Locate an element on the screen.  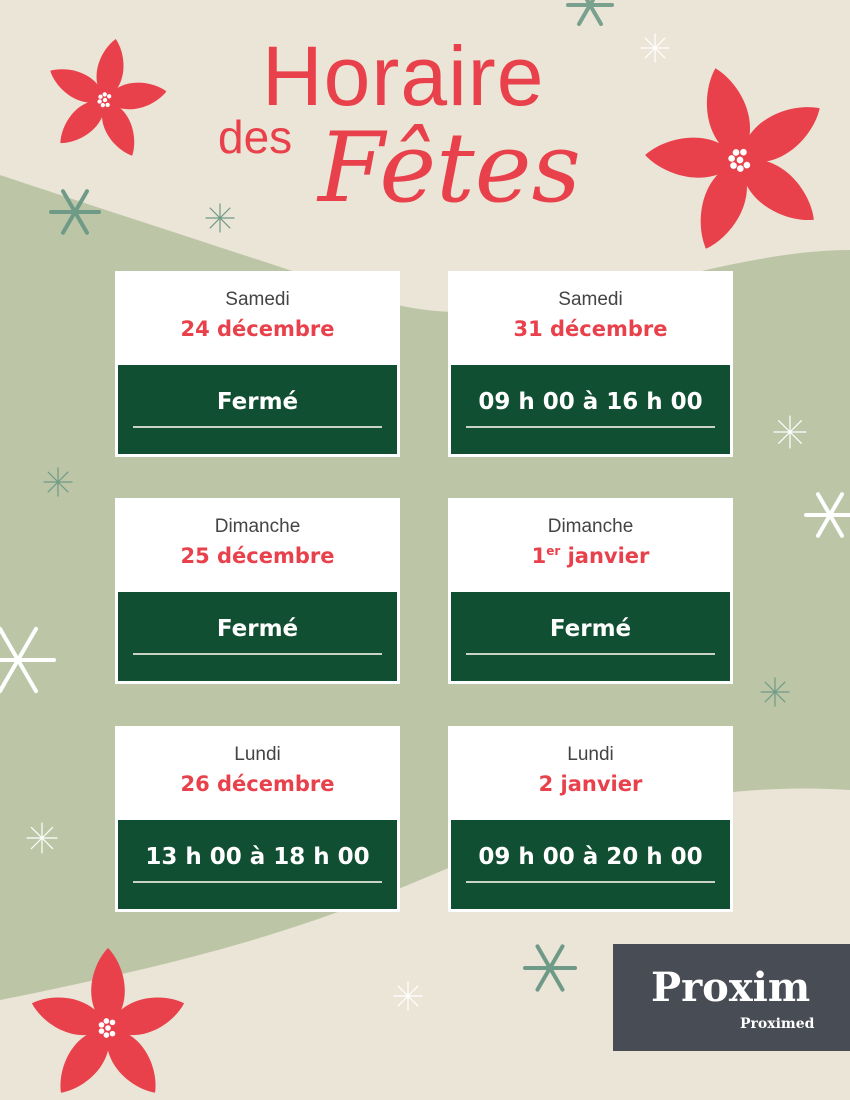
date-label: 24 décembre is located at coordinates (257, 329).